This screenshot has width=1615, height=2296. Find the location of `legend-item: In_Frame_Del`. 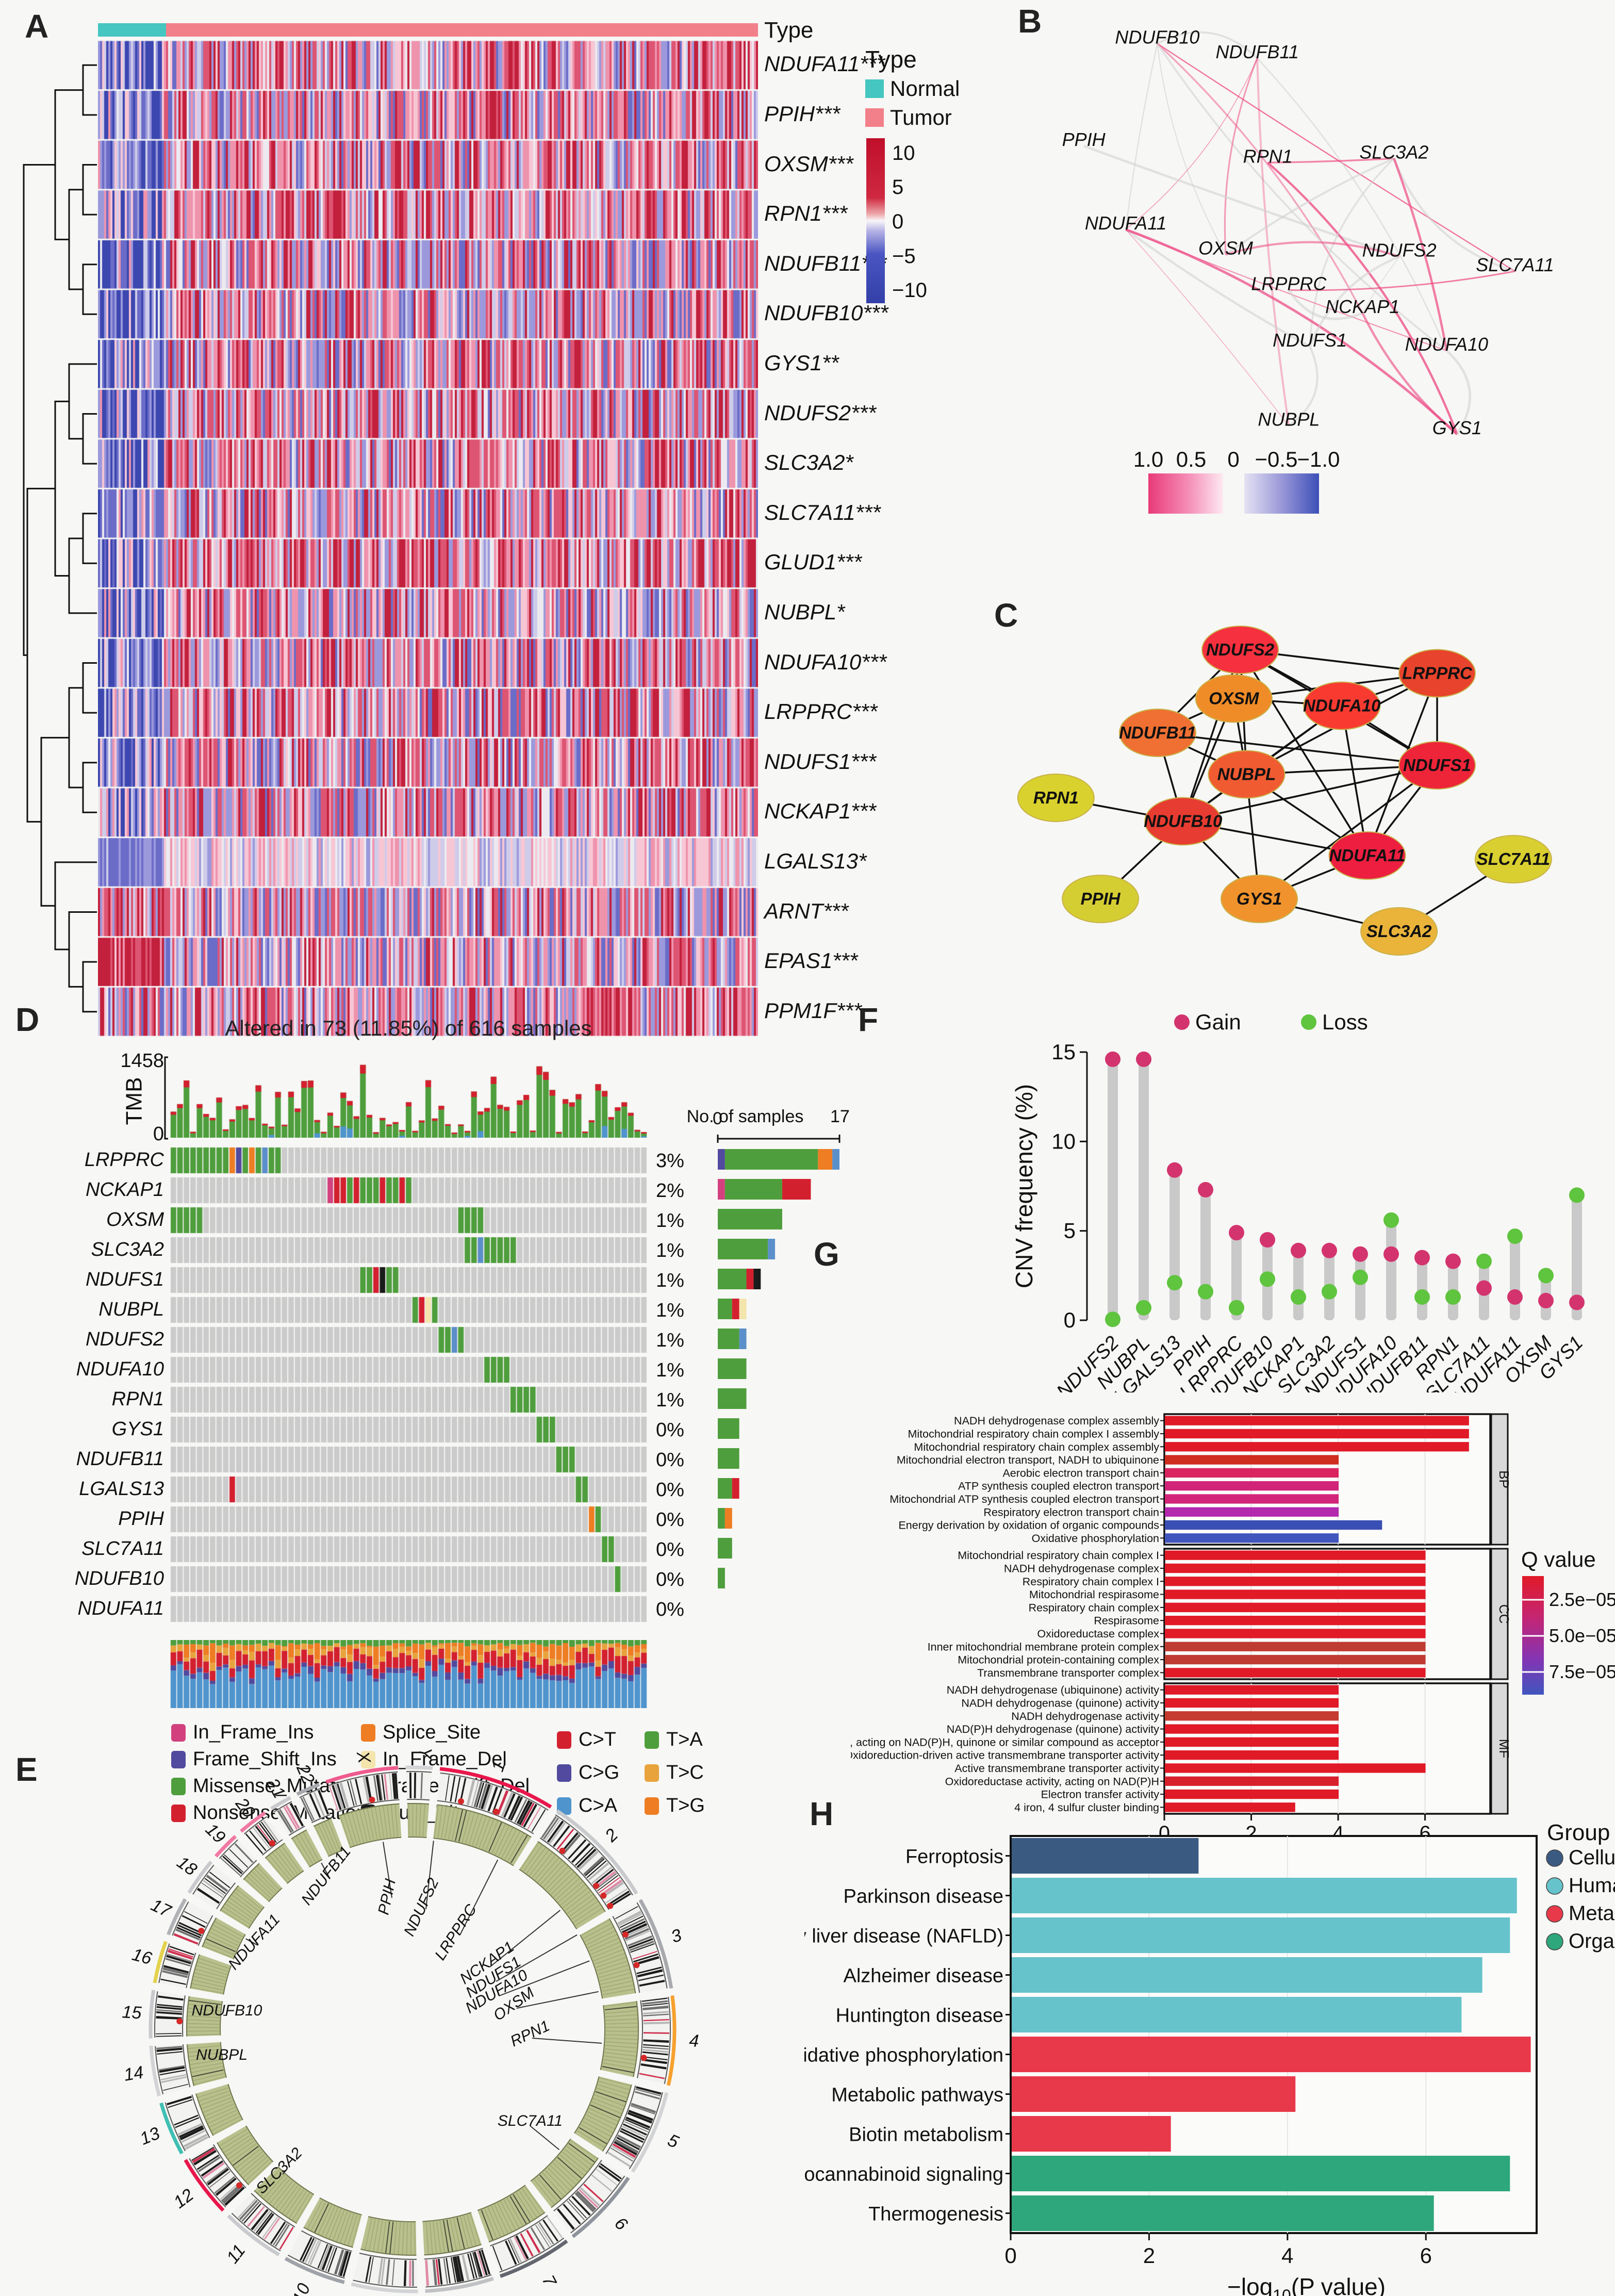

legend-item: In_Frame_Del is located at coordinates (434, 1759).